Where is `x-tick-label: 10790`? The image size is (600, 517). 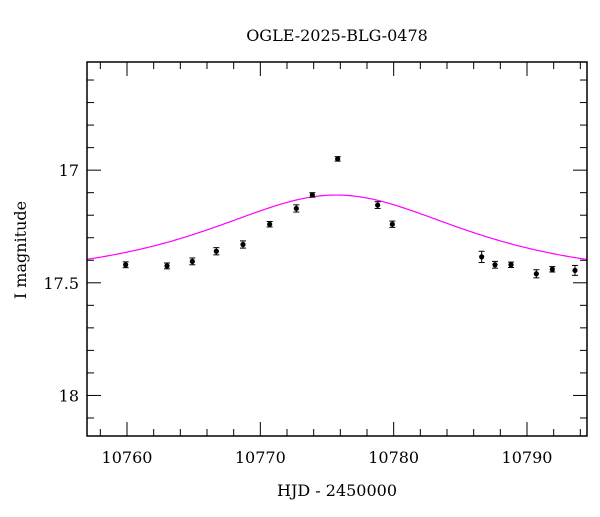 x-tick-label: 10790 is located at coordinates (527, 457).